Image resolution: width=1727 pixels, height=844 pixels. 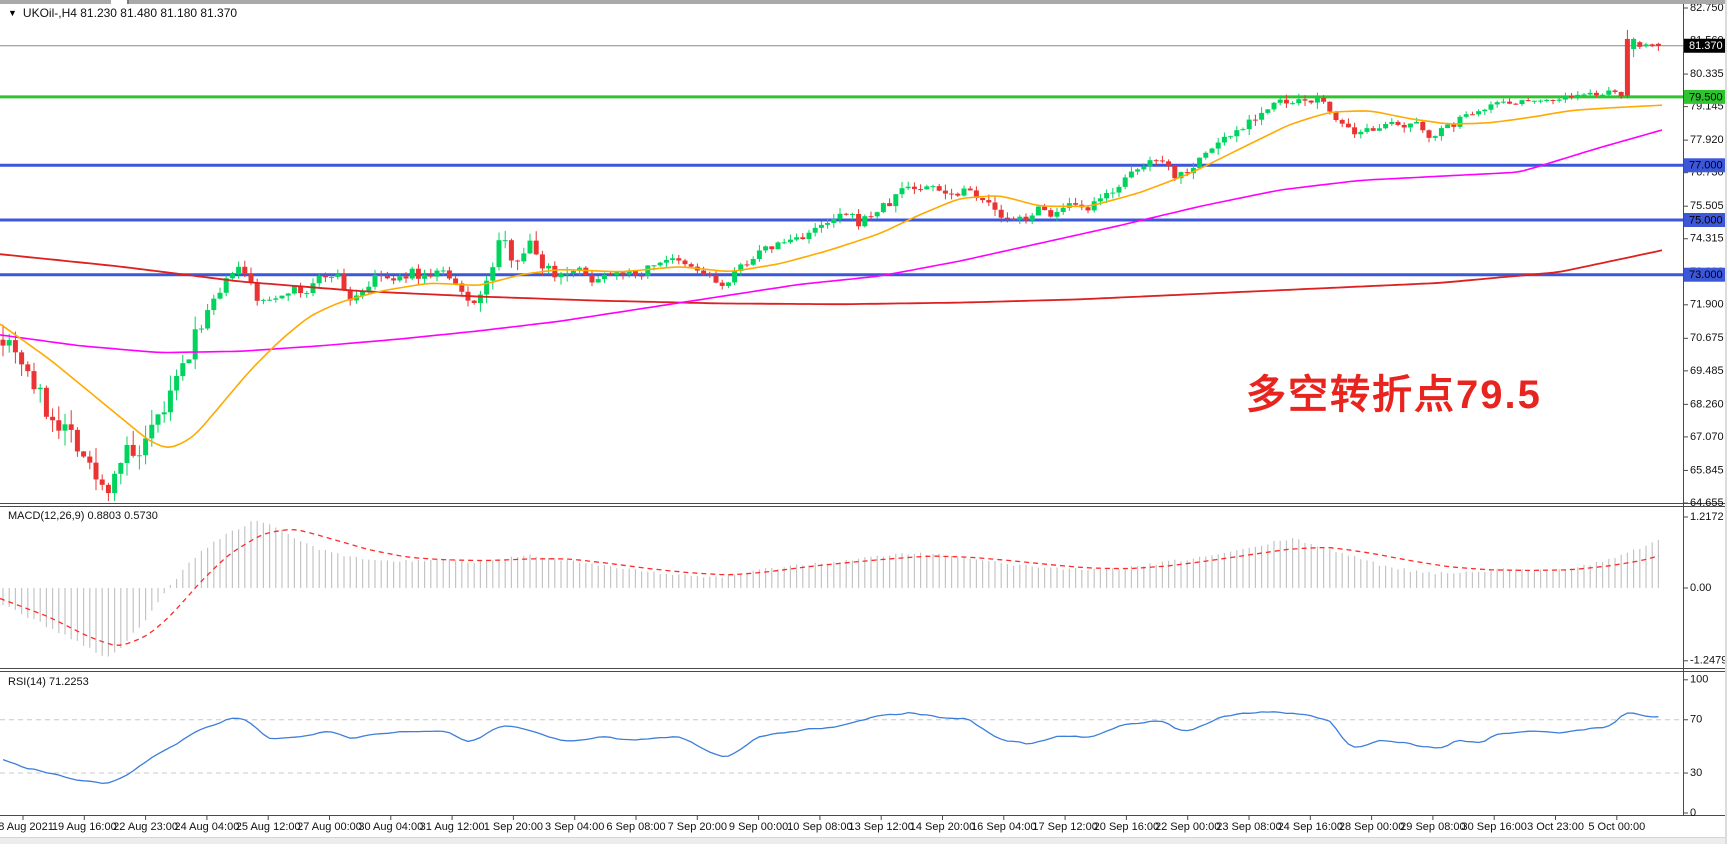 What do you see at coordinates (1003, 827) in the screenshot?
I see `date-tick-label: 16 Sep 04:00` at bounding box center [1003, 827].